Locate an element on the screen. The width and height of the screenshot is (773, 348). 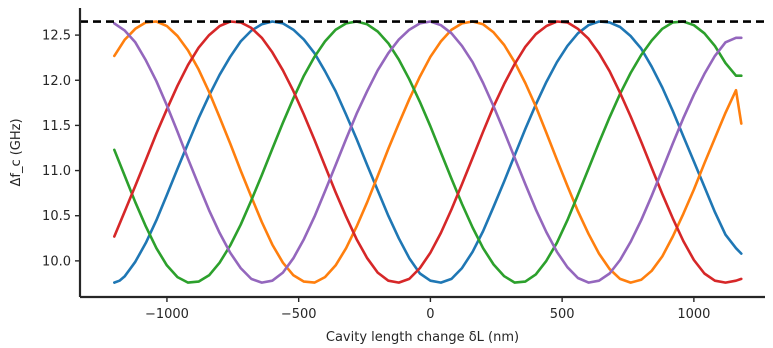
x-tick-label: 1000 is located at coordinates (693, 314).